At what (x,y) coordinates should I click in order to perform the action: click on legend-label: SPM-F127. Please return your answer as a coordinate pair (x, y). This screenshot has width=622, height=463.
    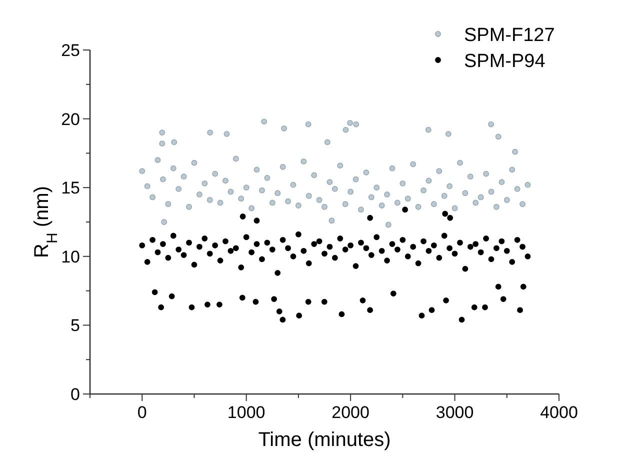
    Looking at the image, I should click on (509, 35).